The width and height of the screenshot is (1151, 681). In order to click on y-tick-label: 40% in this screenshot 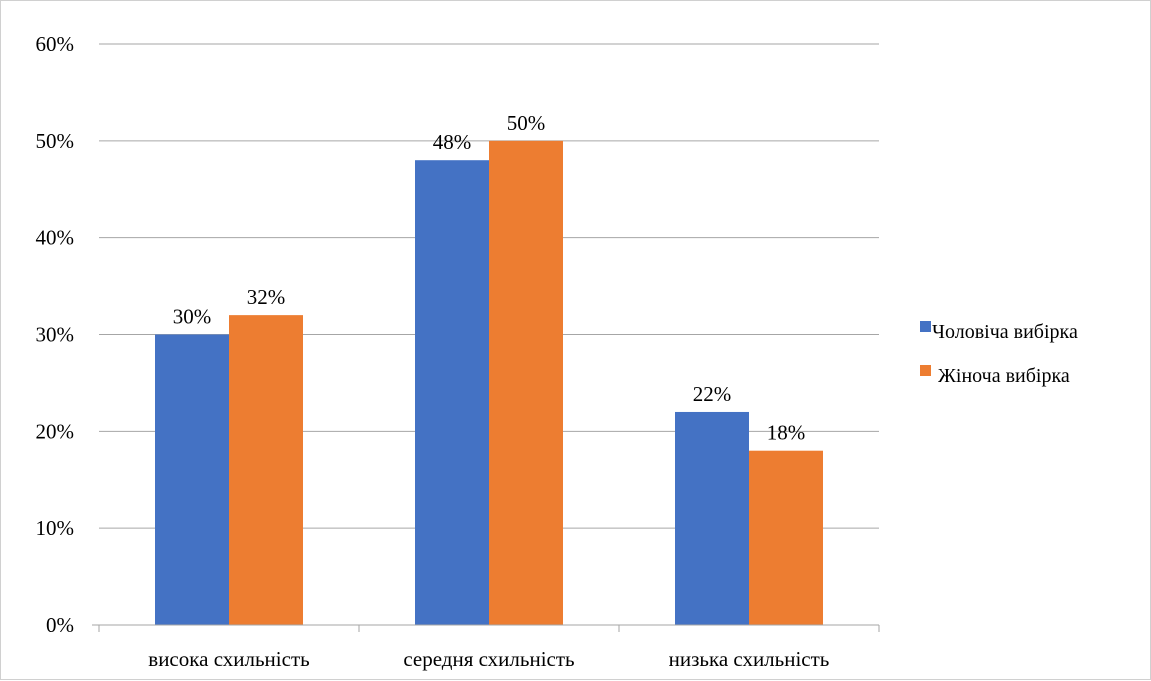, I will do `click(55, 238)`.